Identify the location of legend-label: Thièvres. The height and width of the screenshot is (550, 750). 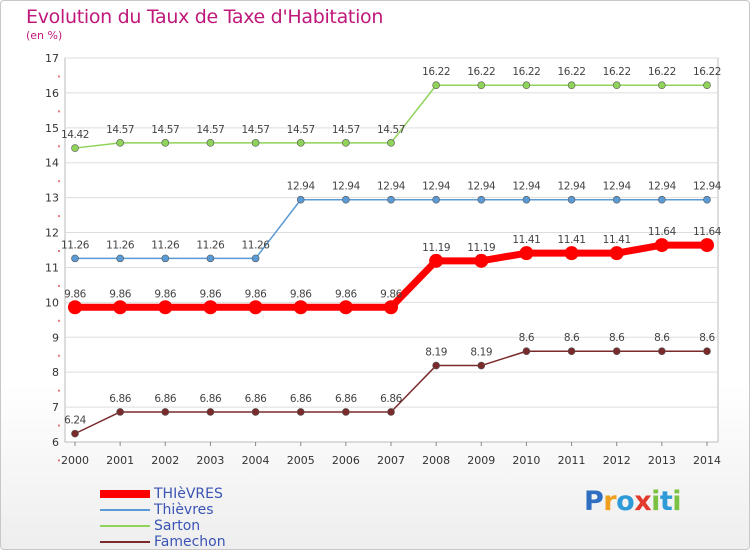
(184, 510).